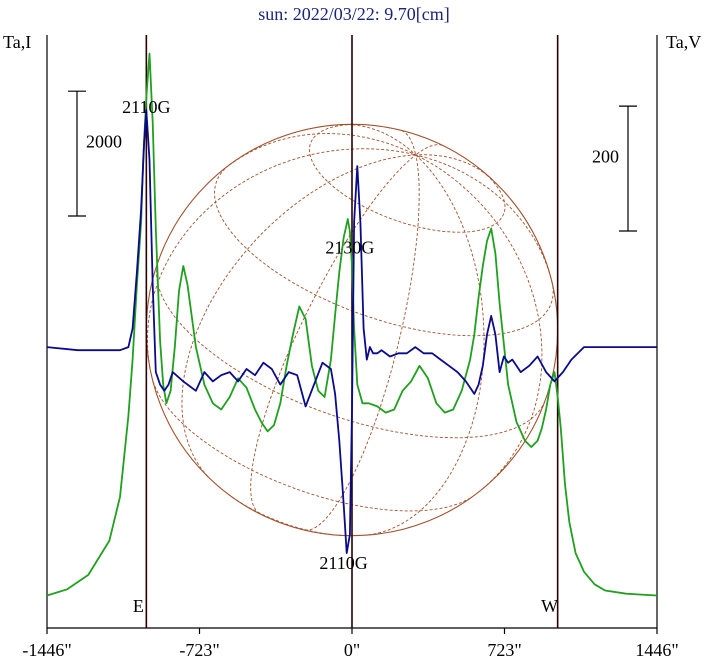 This screenshot has width=708, height=662. What do you see at coordinates (354, 14) in the screenshot?
I see `chart-title: sun: 2022/03/22: 9.70[cm]` at bounding box center [354, 14].